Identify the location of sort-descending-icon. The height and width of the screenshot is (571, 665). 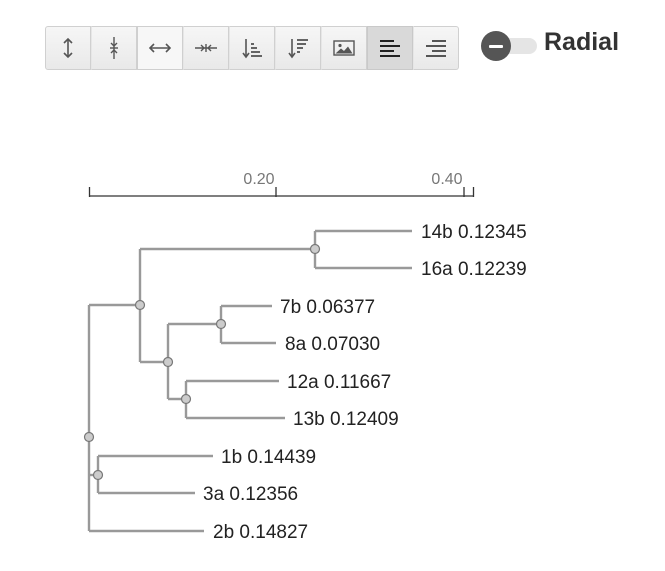
(298, 49).